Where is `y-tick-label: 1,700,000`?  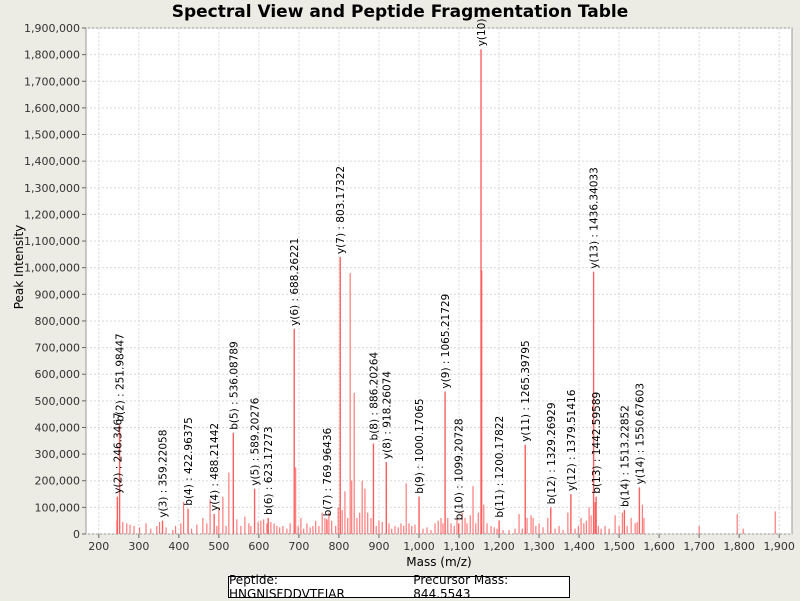 y-tick-label: 1,700,000 is located at coordinates (52, 81).